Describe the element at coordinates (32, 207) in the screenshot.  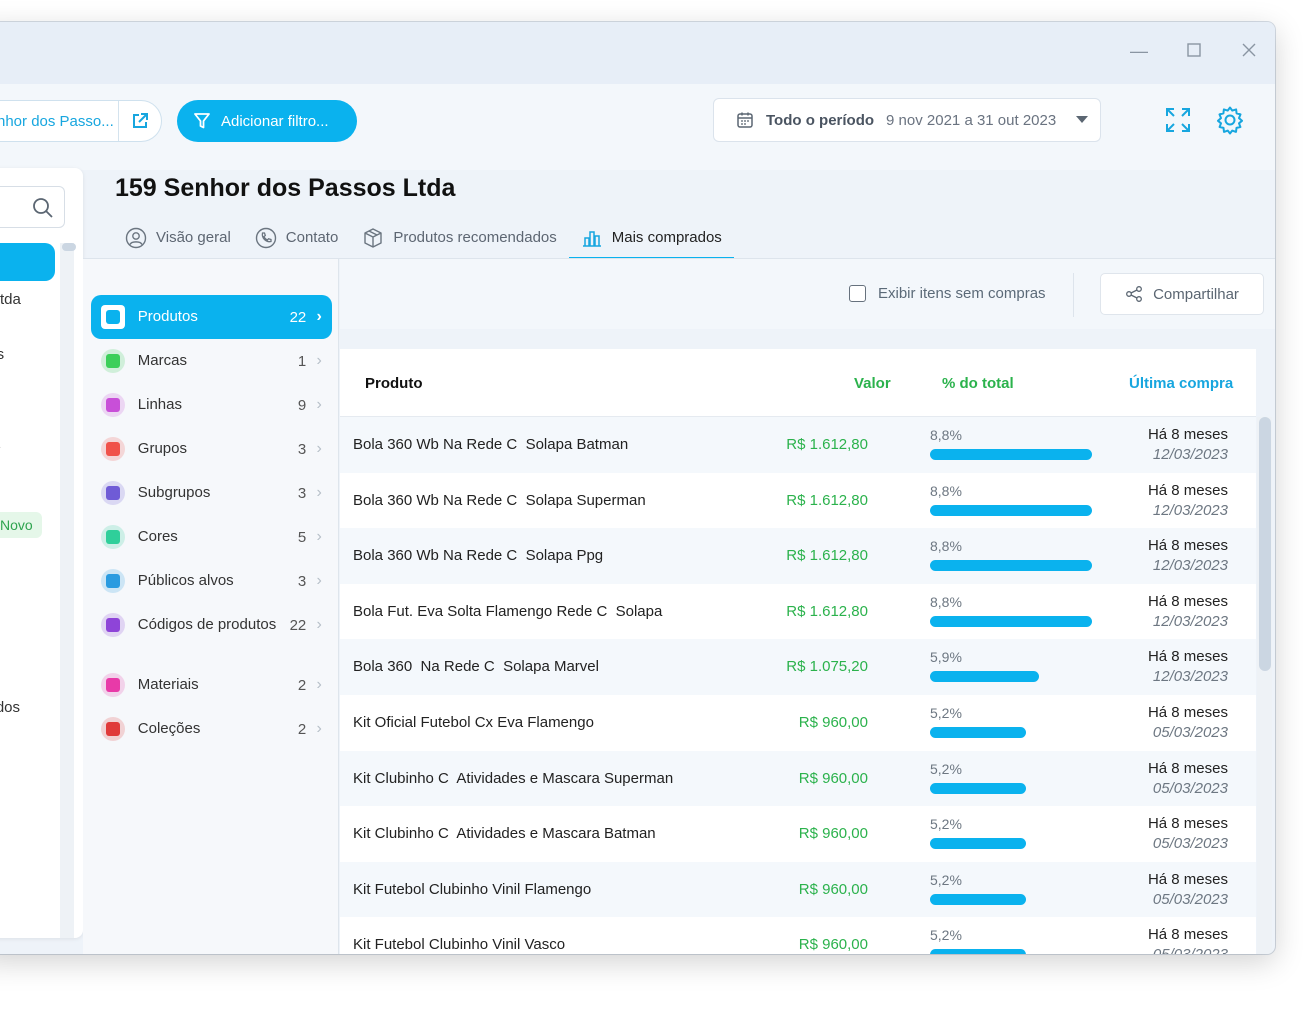
I see `search-input` at that location.